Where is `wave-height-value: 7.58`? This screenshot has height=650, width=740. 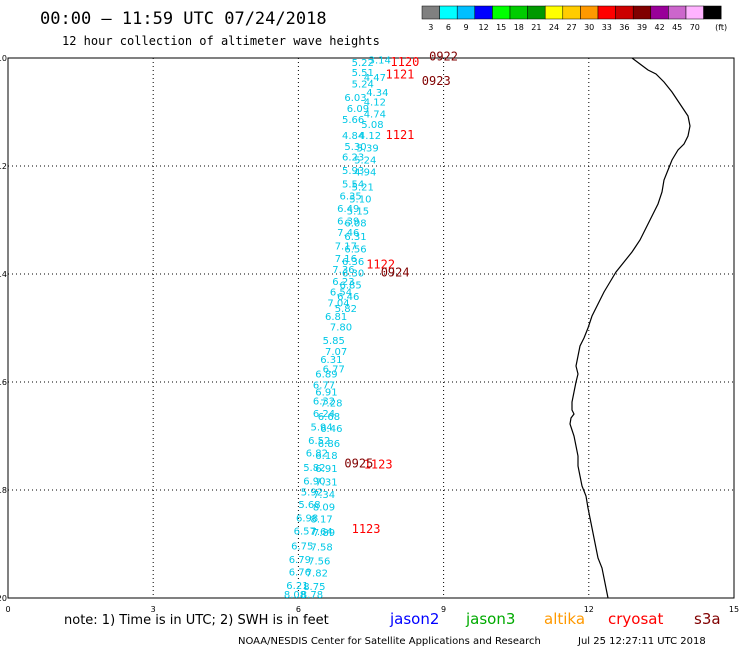
wave-height-value: 7.58 is located at coordinates (322, 548).